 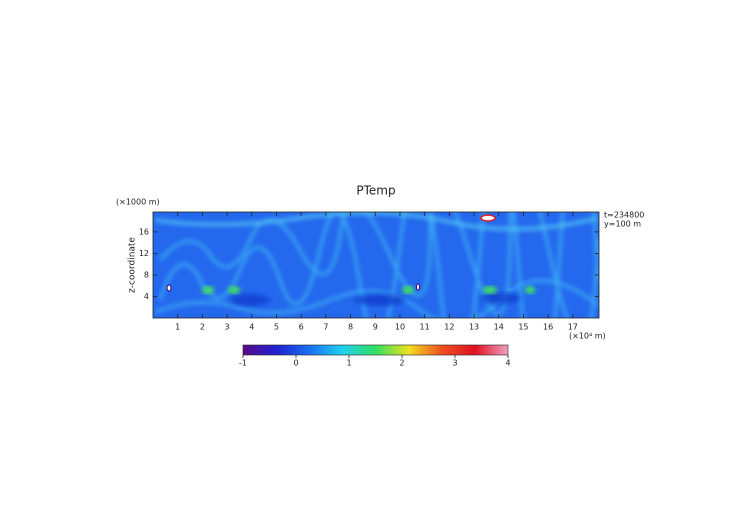 What do you see at coordinates (243, 363) in the screenshot?
I see `colorbar-tick-label: -1` at bounding box center [243, 363].